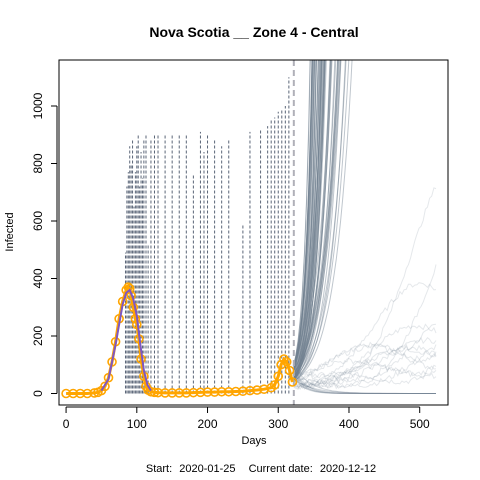 The height and width of the screenshot is (480, 480). Describe the element at coordinates (137, 424) in the screenshot. I see `x-tick-label: 100` at that location.